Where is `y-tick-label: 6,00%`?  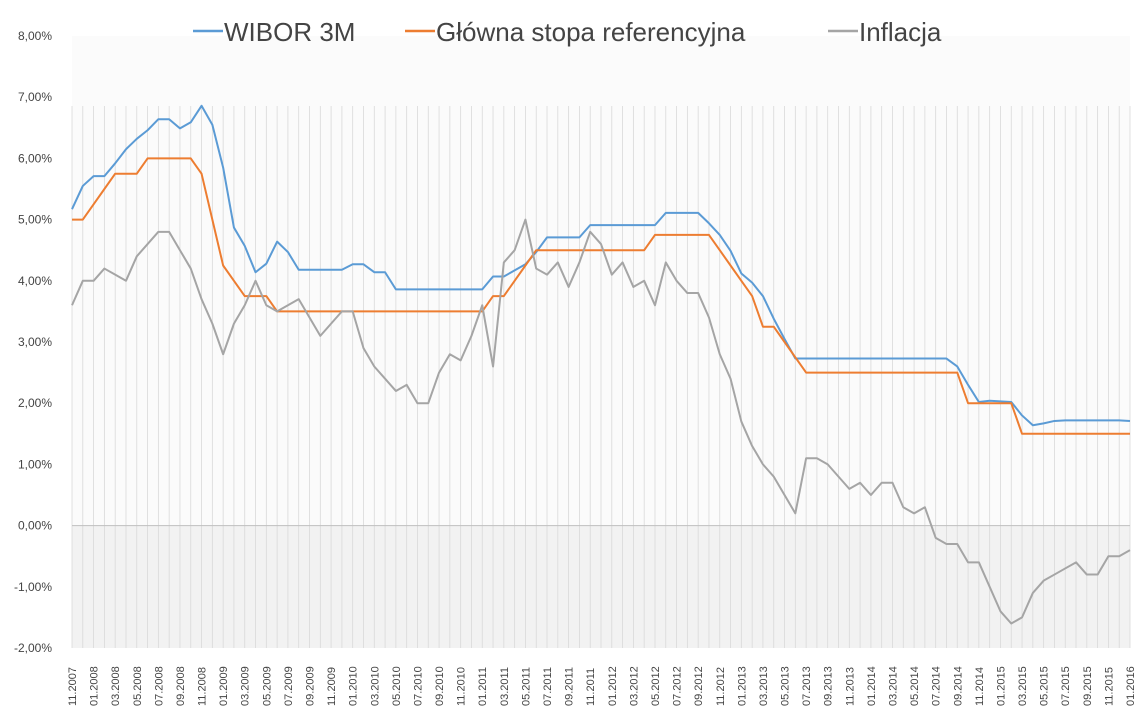 y-tick-label: 6,00% is located at coordinates (35, 158).